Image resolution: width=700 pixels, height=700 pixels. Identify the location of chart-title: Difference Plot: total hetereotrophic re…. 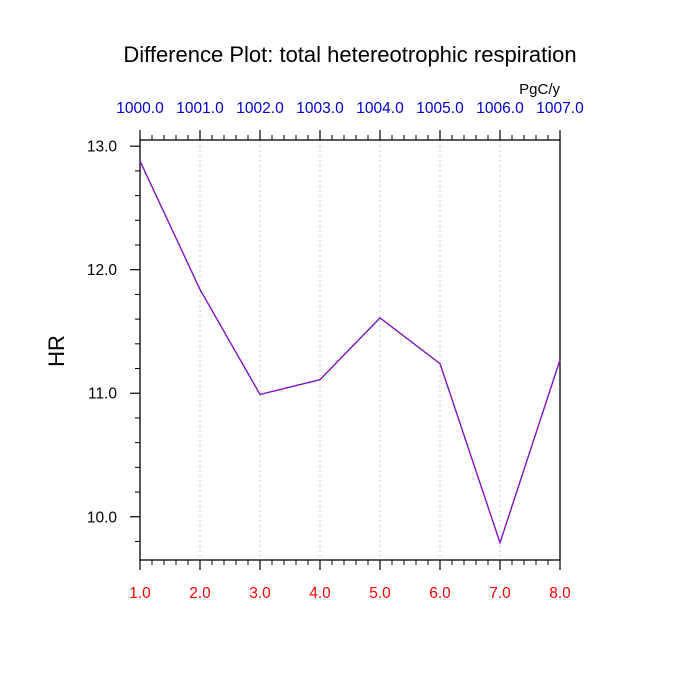
(349, 54).